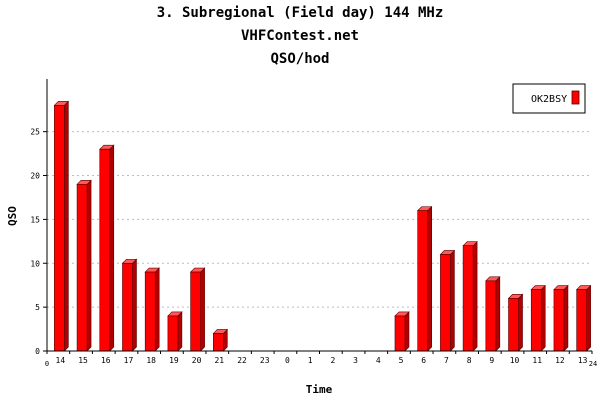 This screenshot has width=600, height=400. Describe the element at coordinates (38, 242) in the screenshot. I see `y-tick-labels: 0 5 10 15 20 25` at that location.